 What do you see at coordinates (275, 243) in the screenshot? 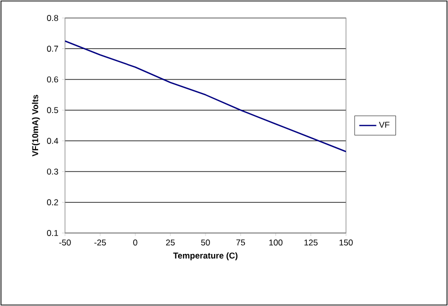
I see `x-tick-label: 100` at bounding box center [275, 243].